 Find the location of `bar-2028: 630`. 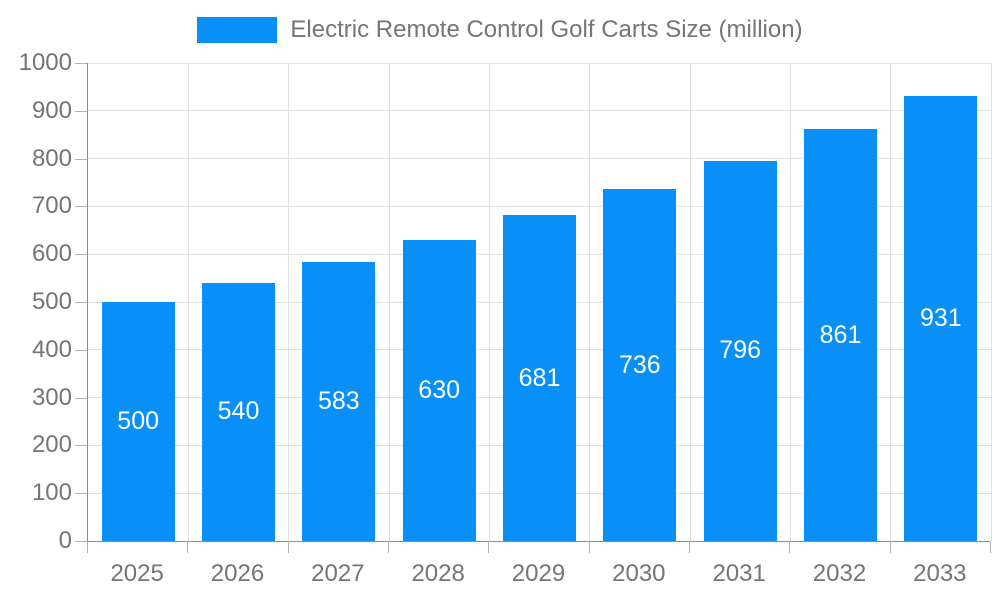

bar-2028: 630 is located at coordinates (439, 390).